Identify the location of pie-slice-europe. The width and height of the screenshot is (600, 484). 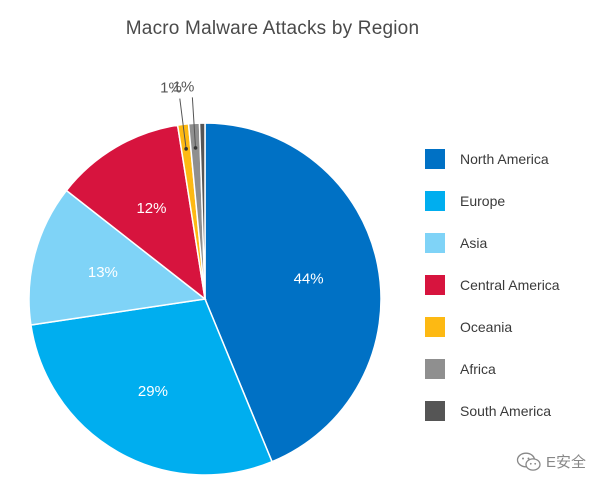
(152, 387).